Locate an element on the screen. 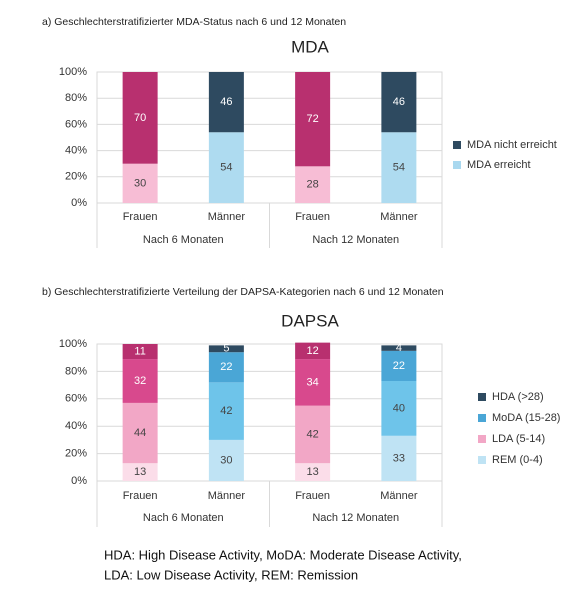  data-label: 11 is located at coordinates (139, 351).